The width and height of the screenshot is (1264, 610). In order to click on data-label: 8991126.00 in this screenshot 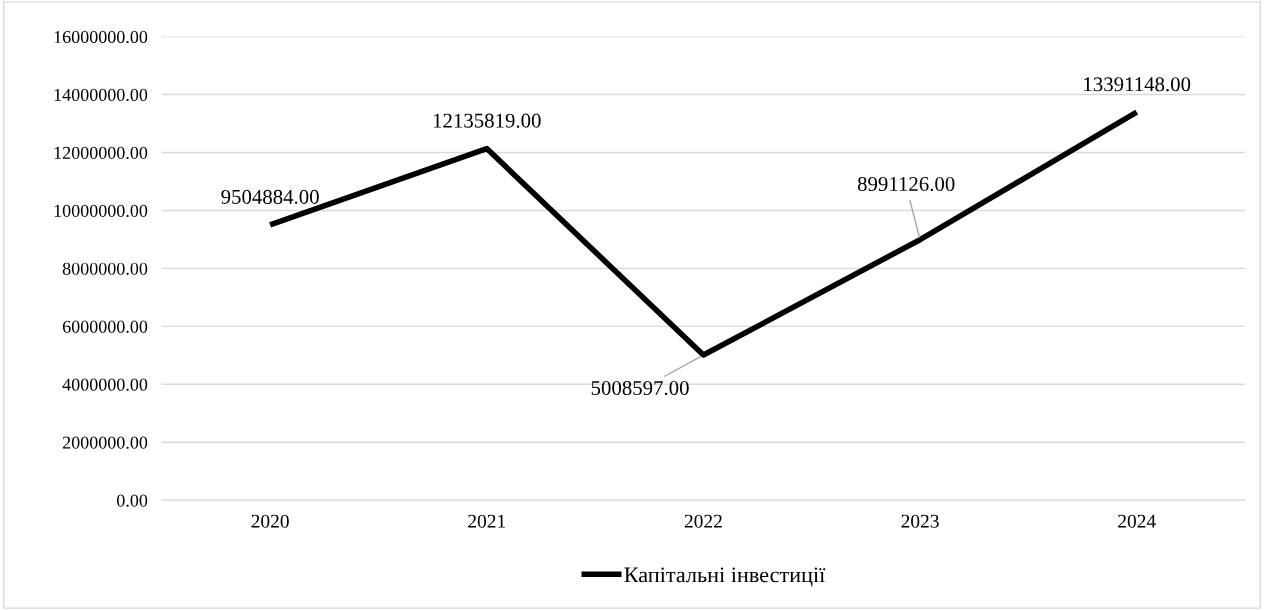, I will do `click(906, 184)`.